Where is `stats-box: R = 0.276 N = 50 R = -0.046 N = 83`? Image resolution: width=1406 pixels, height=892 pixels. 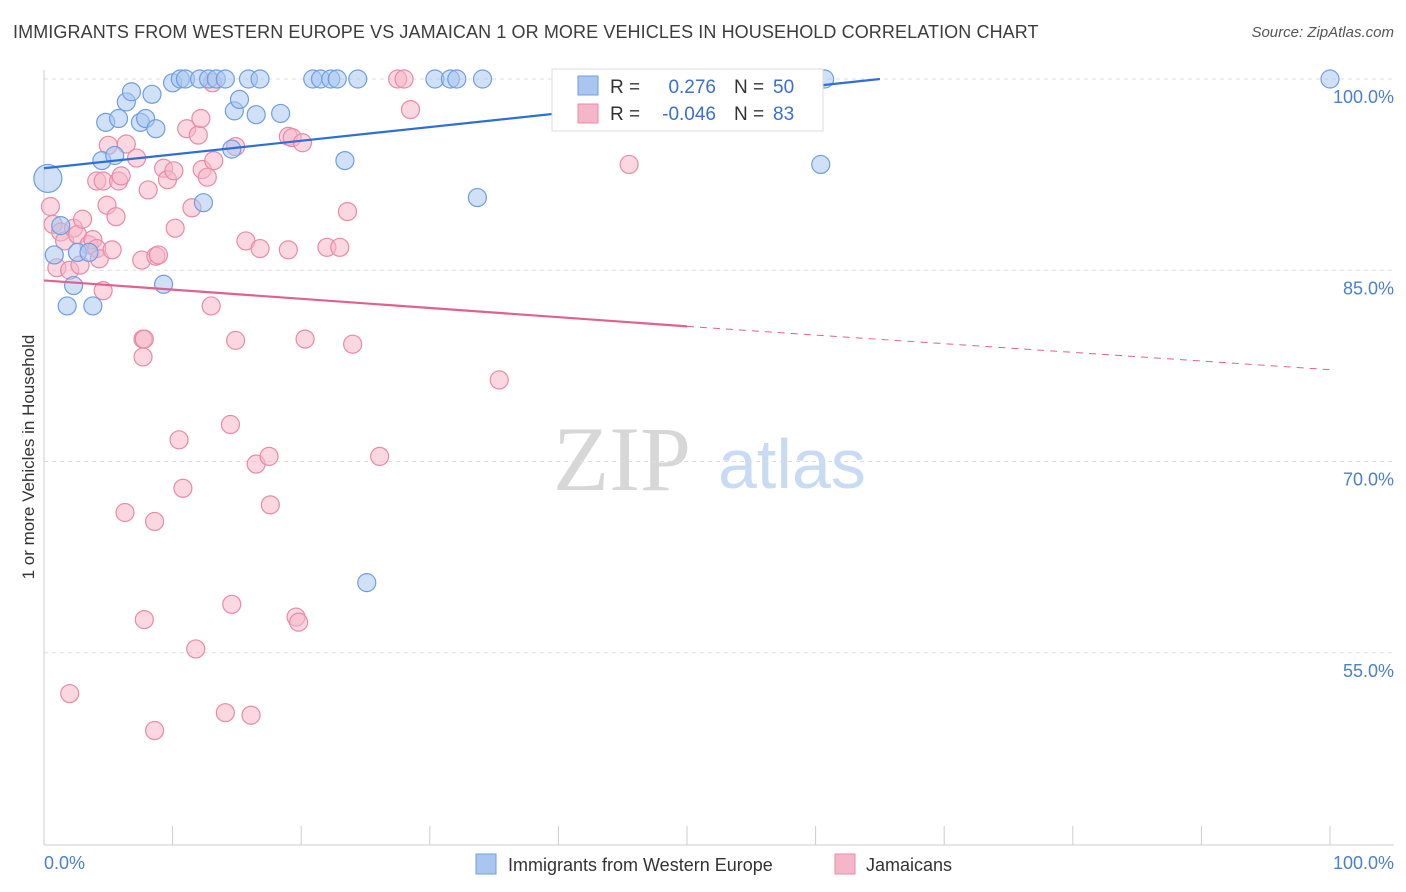
stats-box: R = 0.276 N = 50 R = -0.046 N = 83 is located at coordinates (687, 100).